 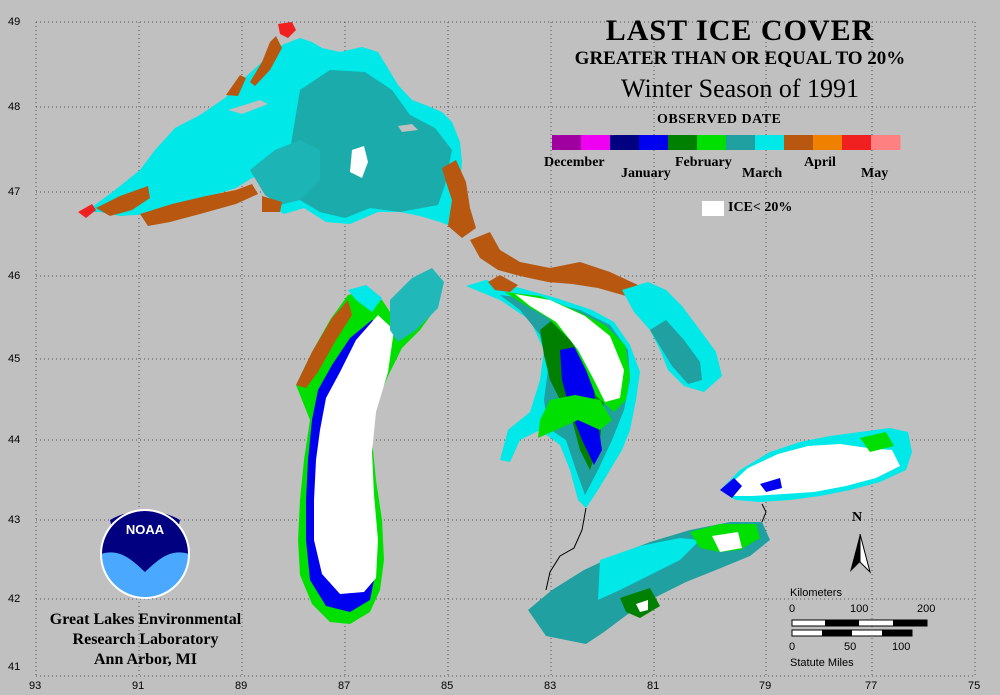 I want to click on lat-tick-44: 44, so click(x=14, y=440).